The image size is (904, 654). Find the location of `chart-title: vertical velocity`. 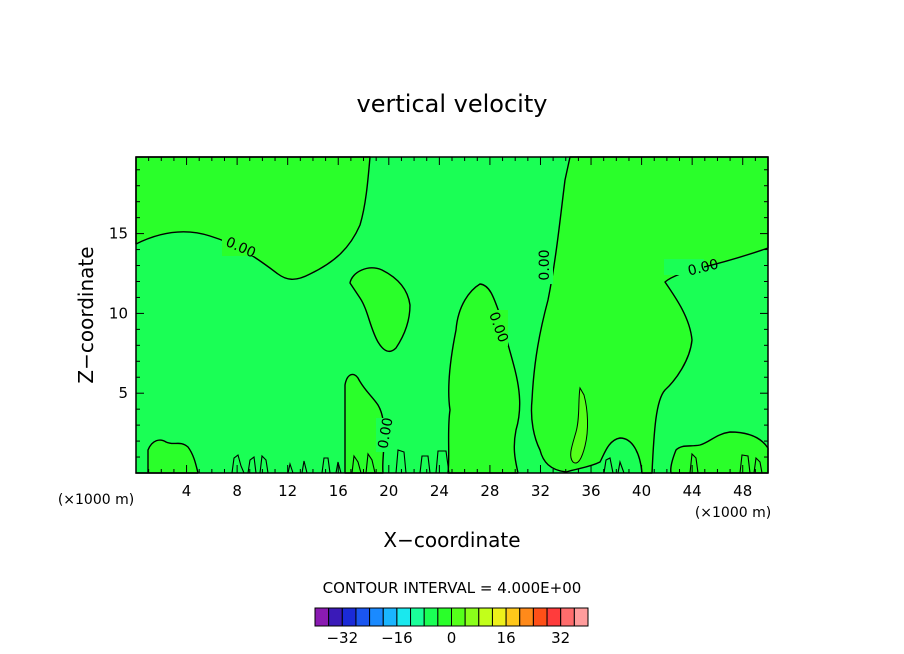

chart-title: vertical velocity is located at coordinates (452, 104).